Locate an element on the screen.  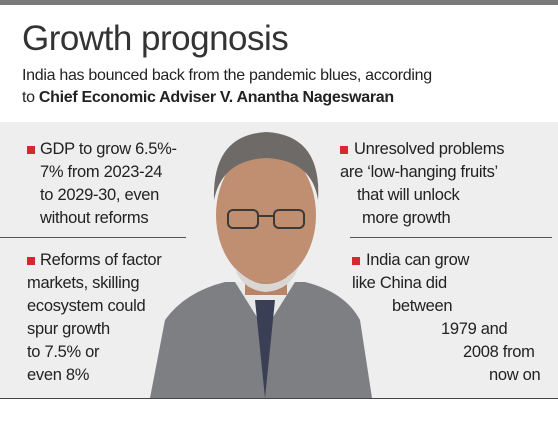
title: Growth prognosis is located at coordinates (155, 38).